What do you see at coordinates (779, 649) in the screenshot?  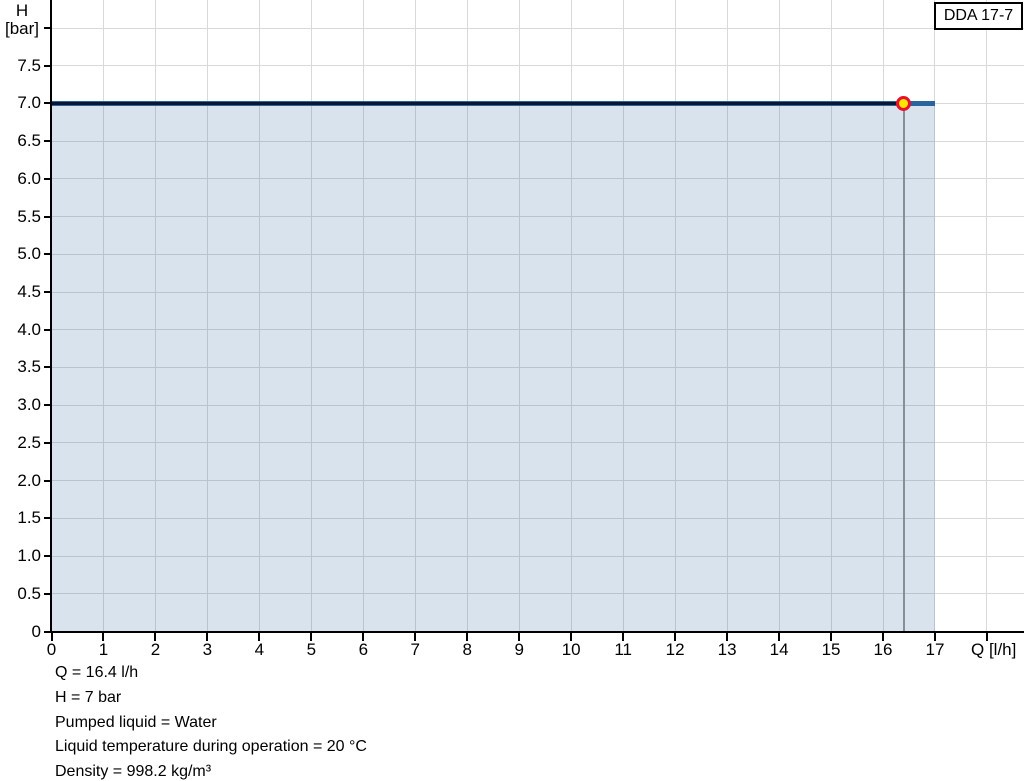 I see `x-tick-label: 14` at bounding box center [779, 649].